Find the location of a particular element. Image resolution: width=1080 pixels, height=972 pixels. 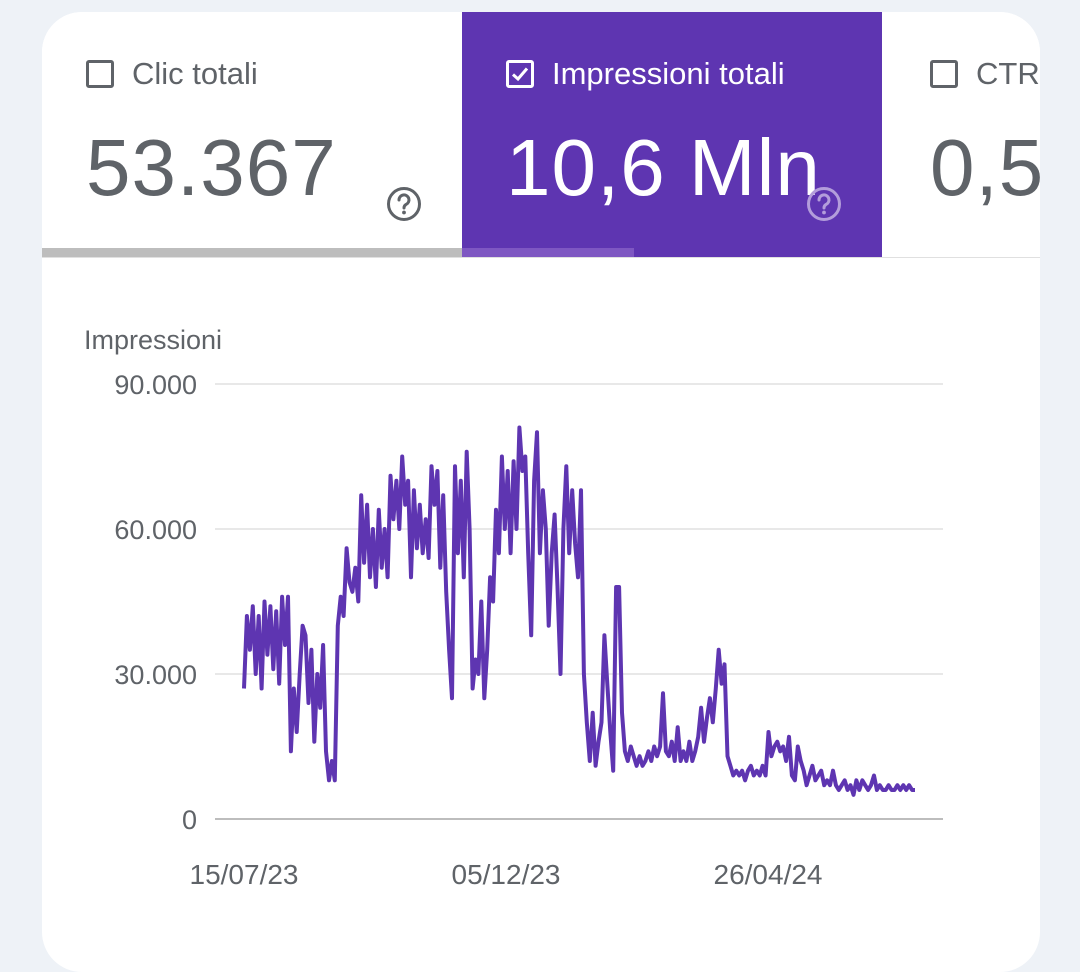

tab-impressions: Impressioni totali 10,6 Mln is located at coordinates (672, 134).